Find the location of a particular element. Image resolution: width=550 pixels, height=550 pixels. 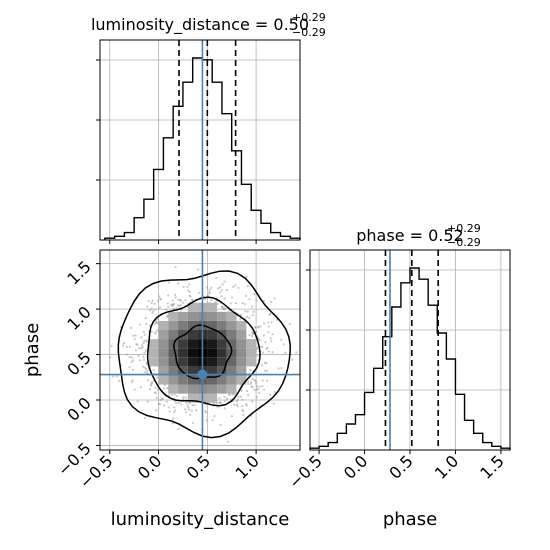

title-plus: +0.29 is located at coordinates (309, 17).